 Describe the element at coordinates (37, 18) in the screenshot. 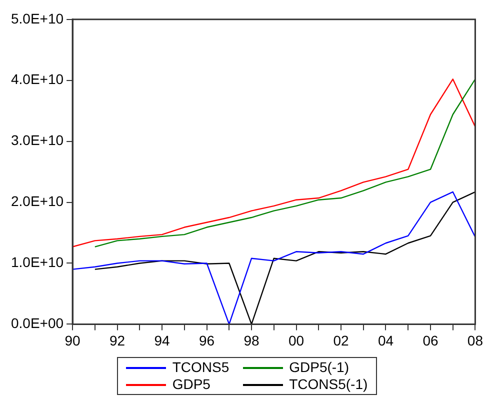

I see `y-tick-label: 5.0E+10` at that location.